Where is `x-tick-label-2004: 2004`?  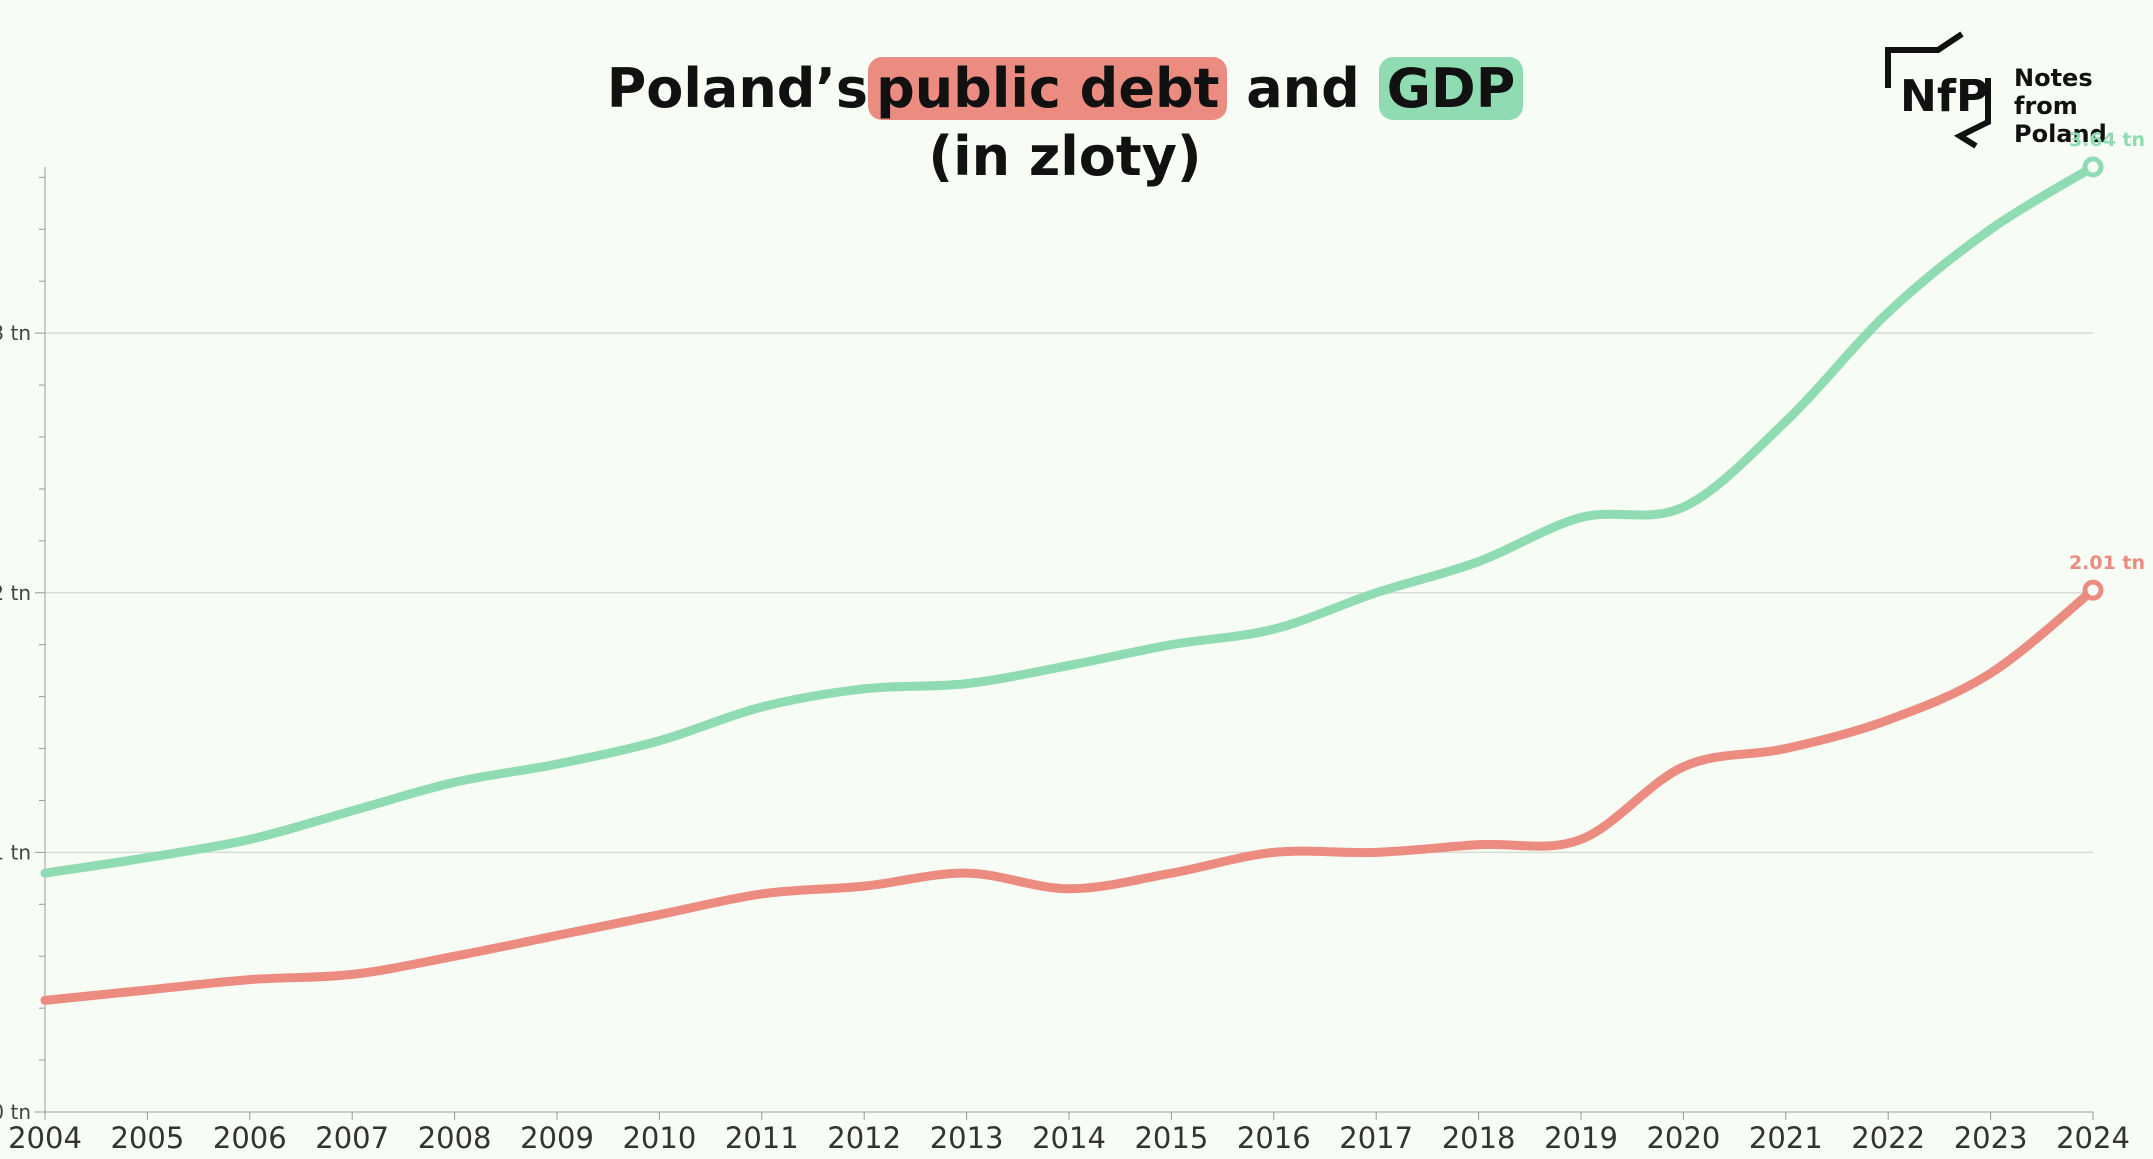 x-tick-label-2004: 2004 is located at coordinates (45, 1138).